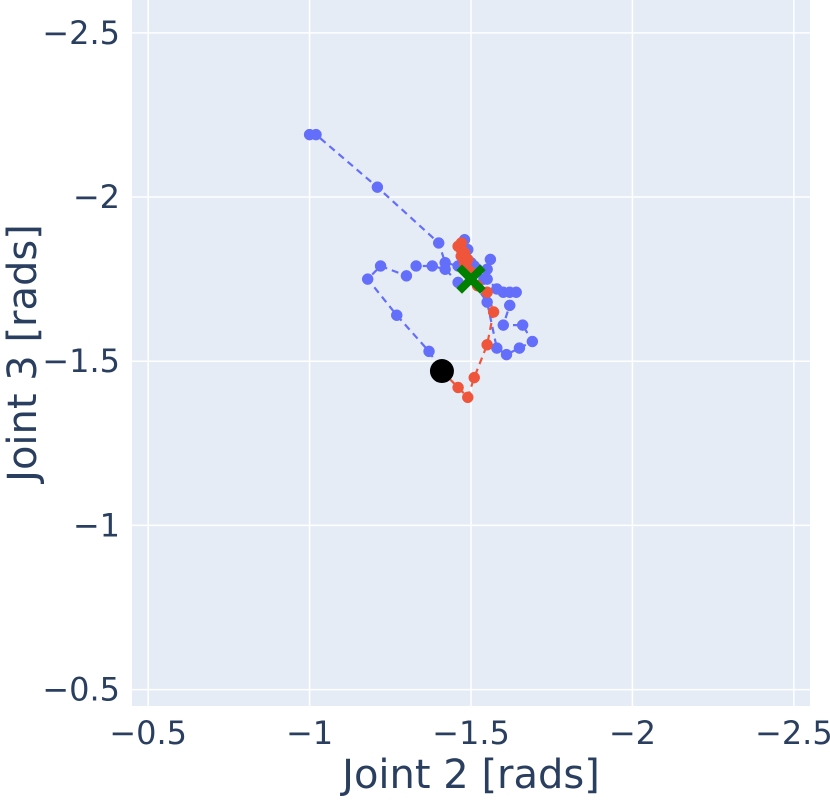  What do you see at coordinates (81, 690) in the screenshot?
I see `y-tick-label: −0.5` at bounding box center [81, 690].